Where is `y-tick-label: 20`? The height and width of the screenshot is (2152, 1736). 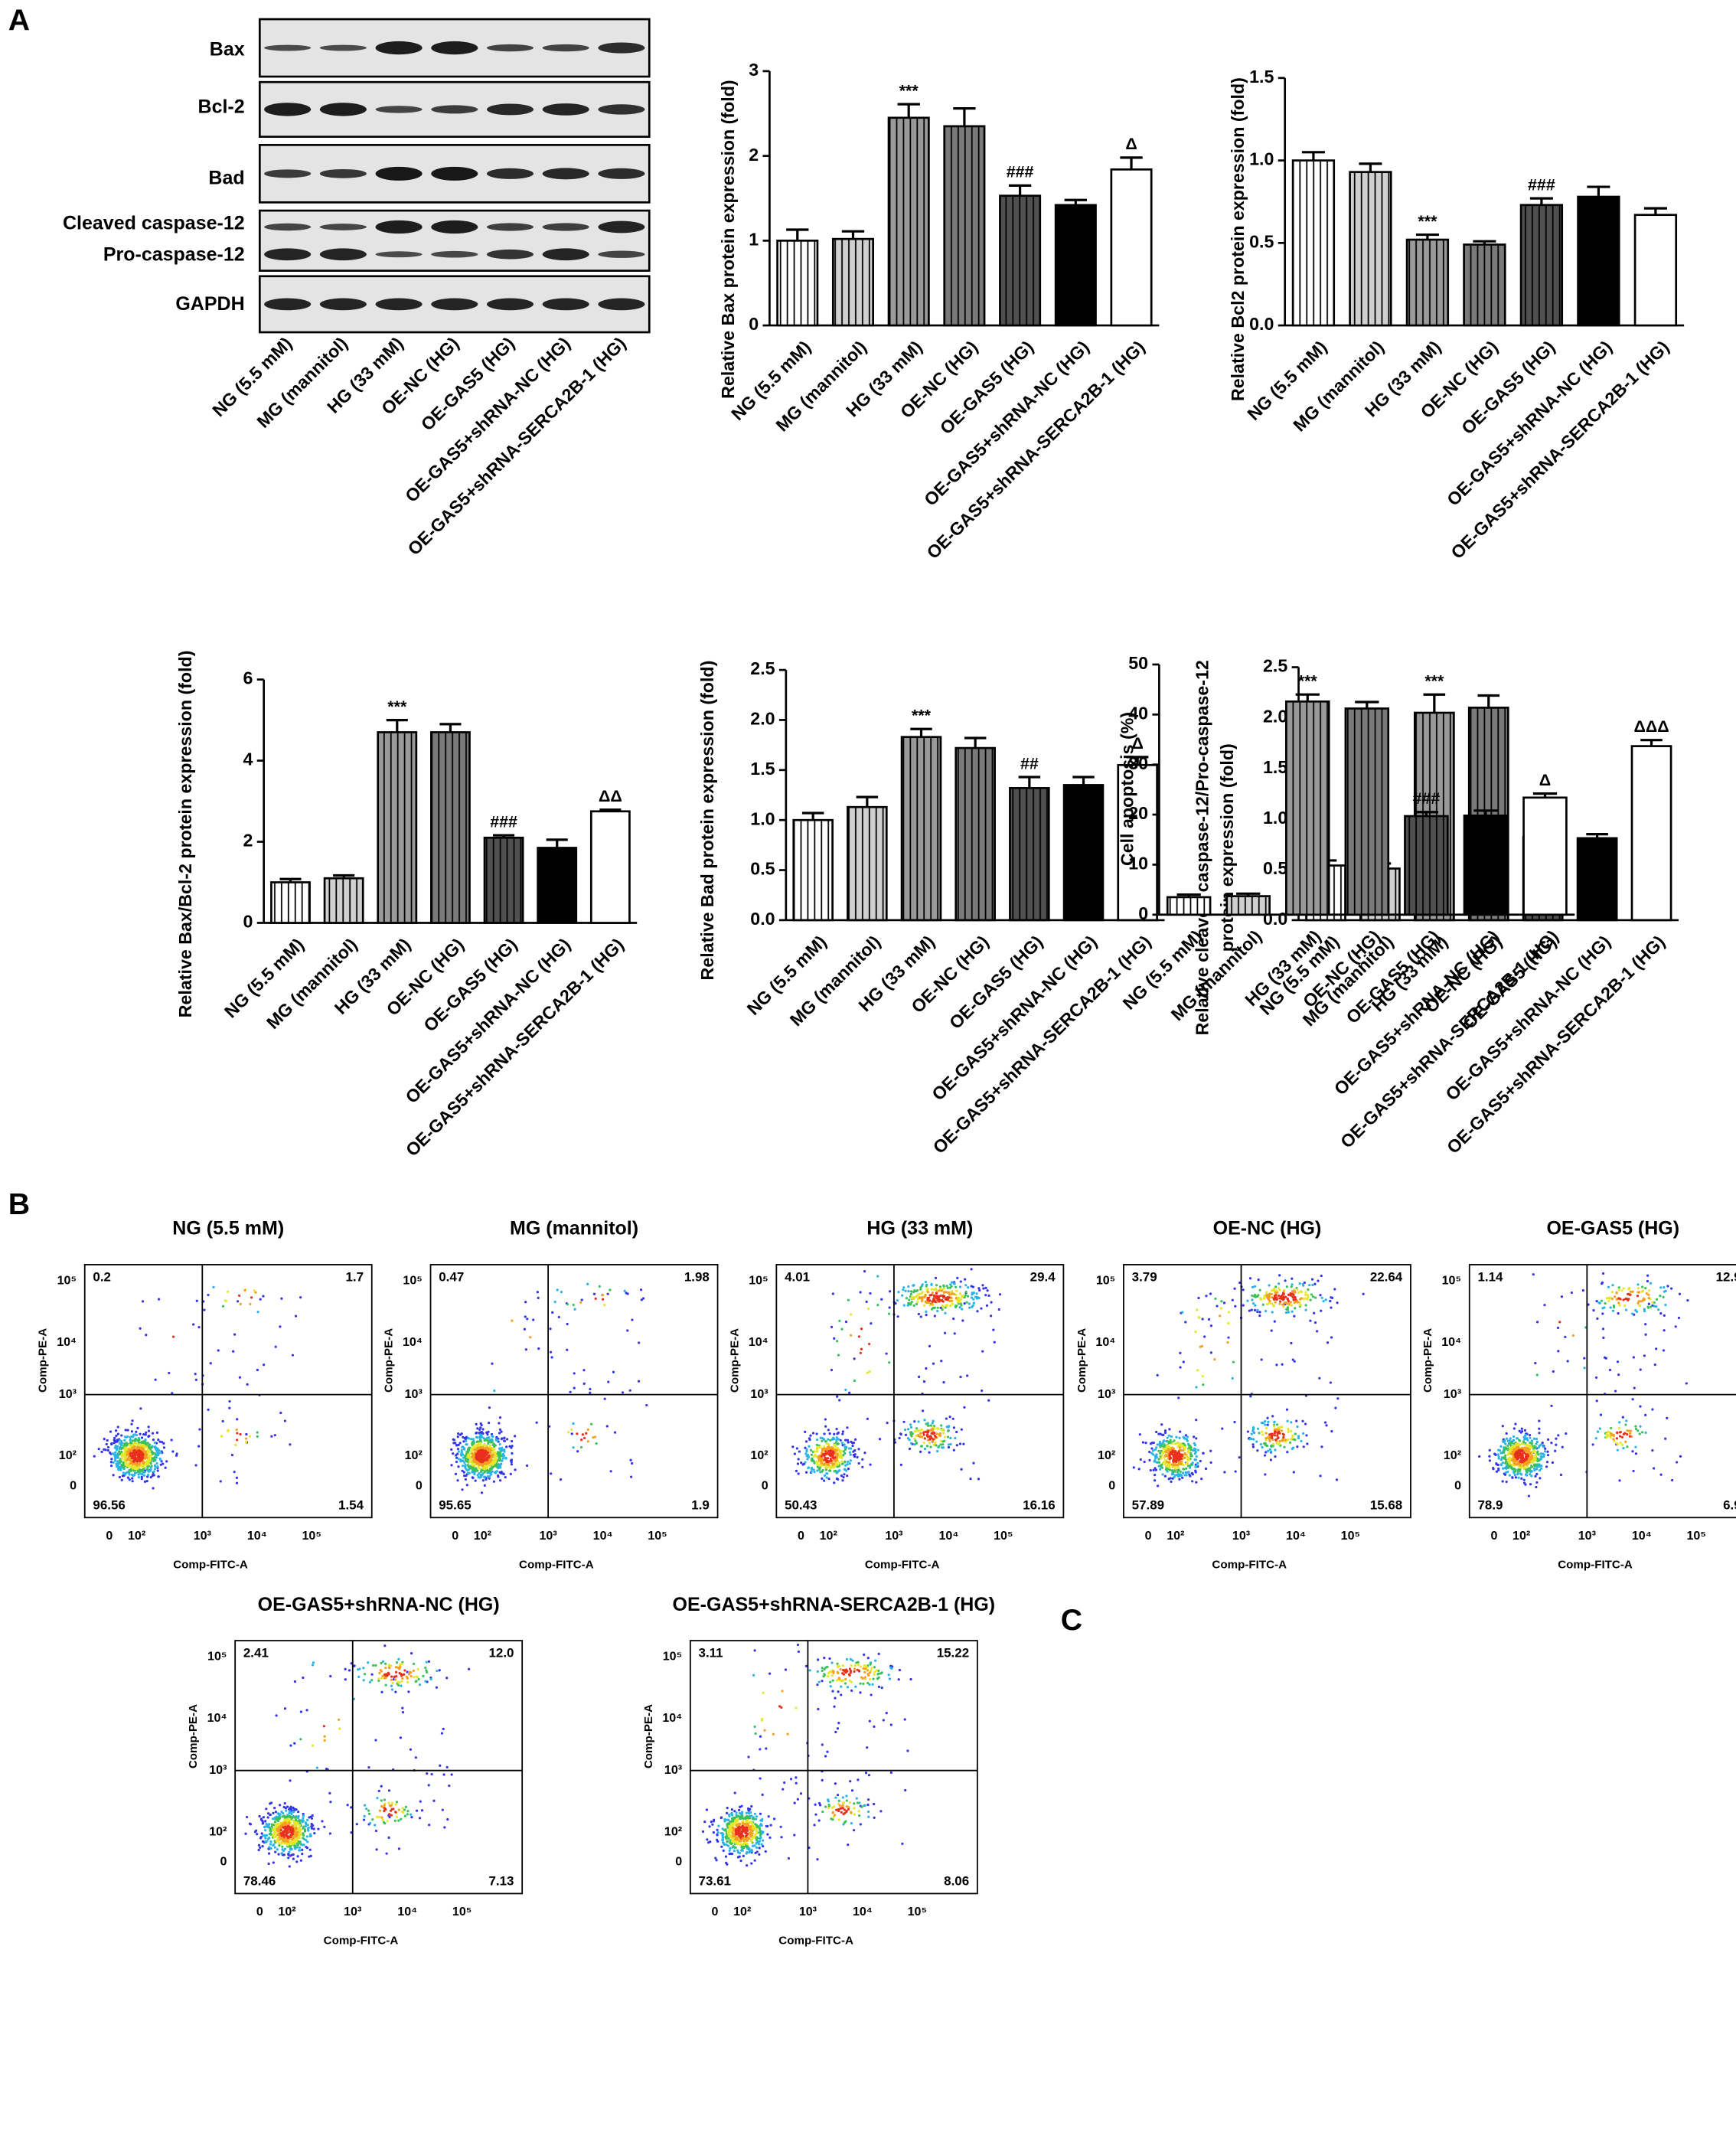
y-tick-label: 20 is located at coordinates (1138, 813).